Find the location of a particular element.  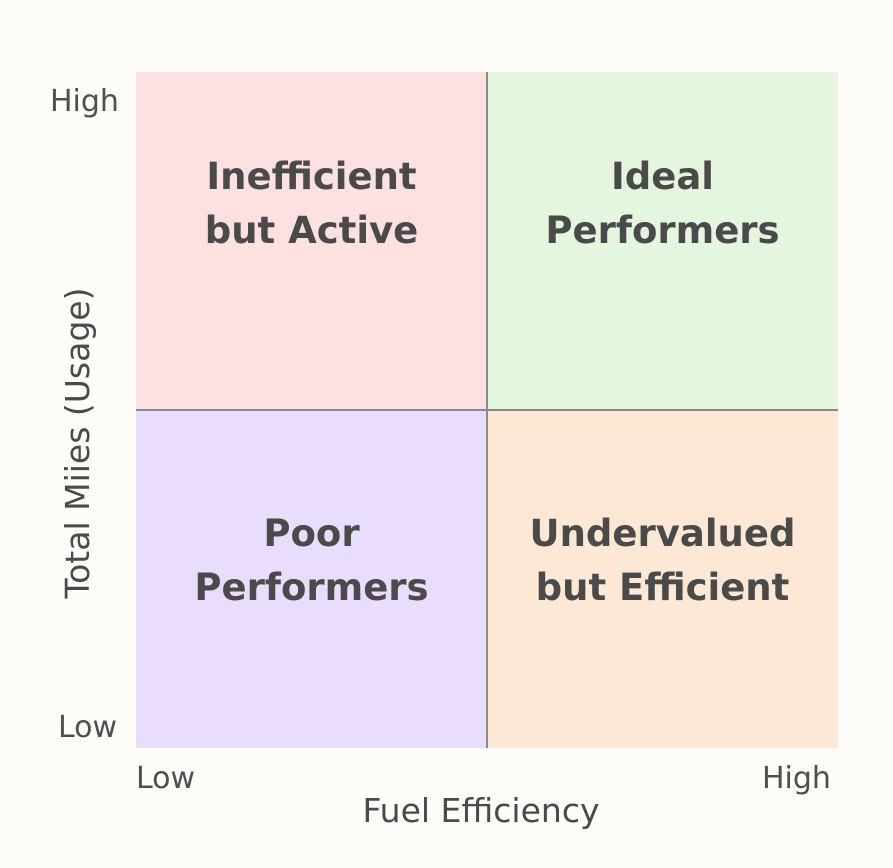

horizontal-divider is located at coordinates (487, 410).